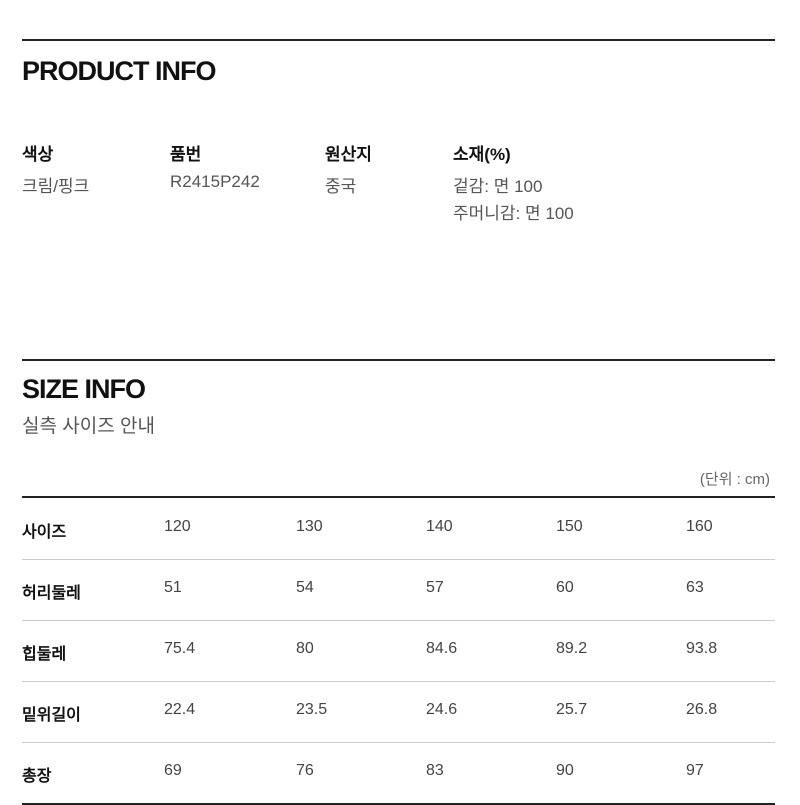  I want to click on table-cell: 76, so click(305, 770).